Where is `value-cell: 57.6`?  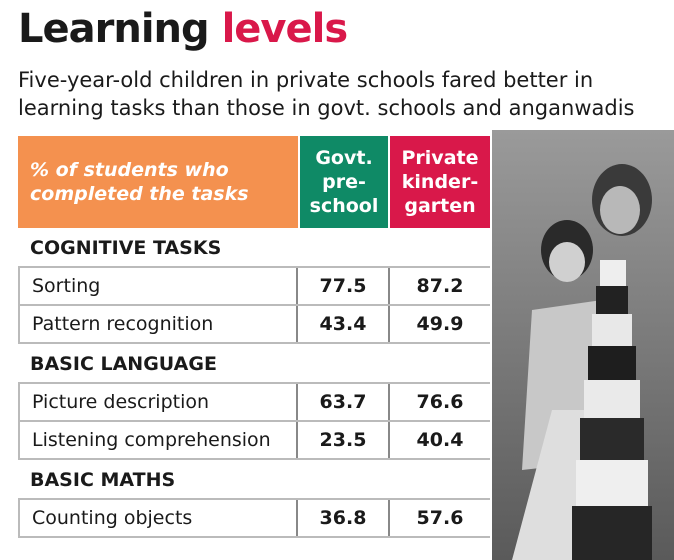 value-cell: 57.6 is located at coordinates (440, 518).